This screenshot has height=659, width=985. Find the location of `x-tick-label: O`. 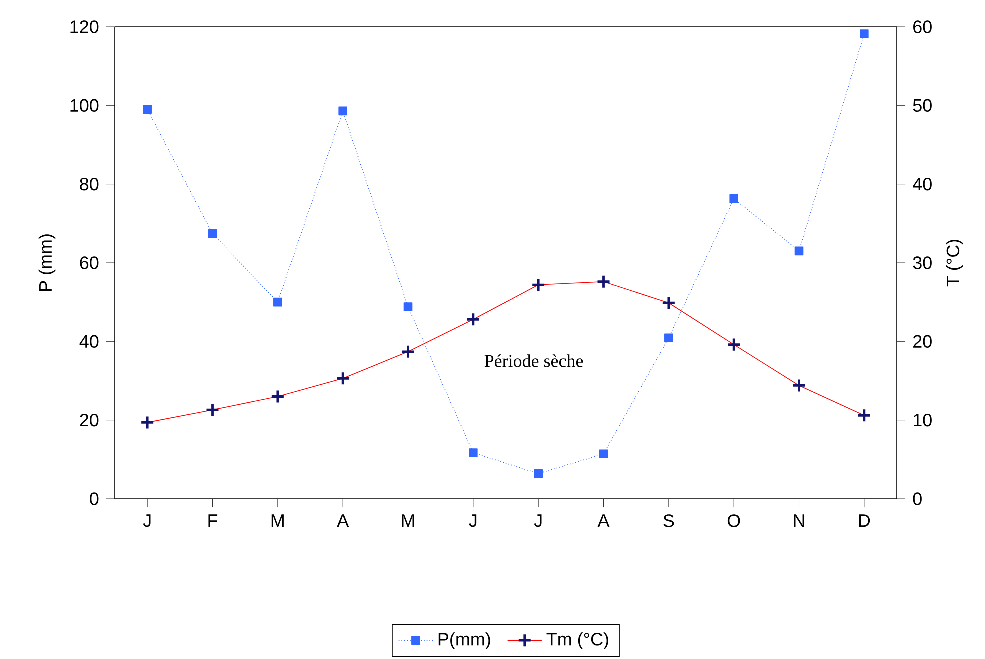

x-tick-label: O is located at coordinates (734, 521).